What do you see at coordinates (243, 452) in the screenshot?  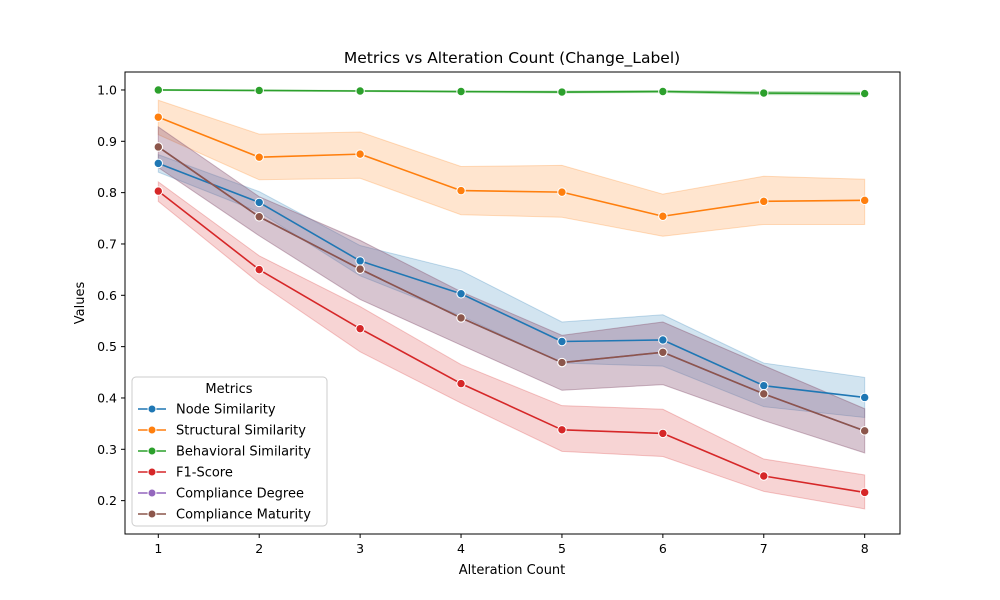 I see `behavioral-similarity-legend-label: Behavioral Similarity` at bounding box center [243, 452].